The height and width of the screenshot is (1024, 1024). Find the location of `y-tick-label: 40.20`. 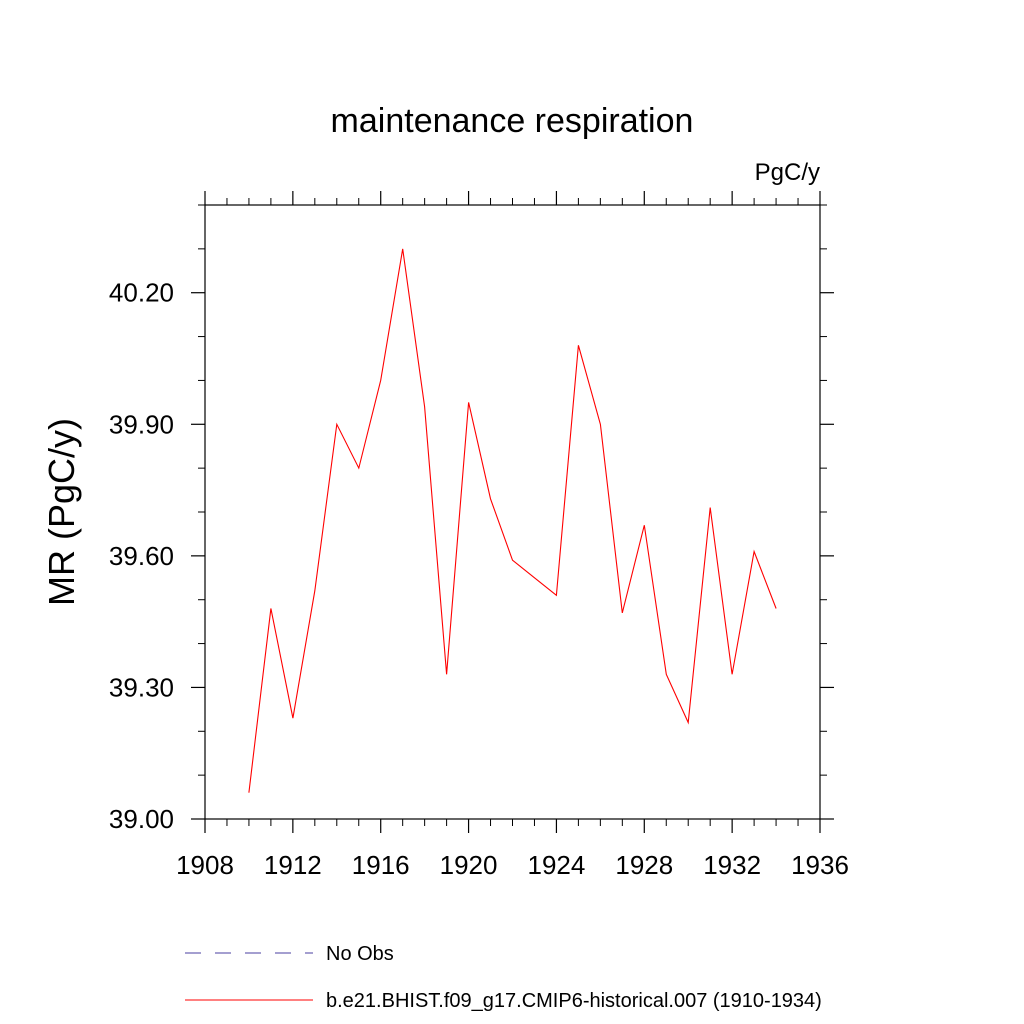

y-tick-label: 40.20 is located at coordinates (141, 293).